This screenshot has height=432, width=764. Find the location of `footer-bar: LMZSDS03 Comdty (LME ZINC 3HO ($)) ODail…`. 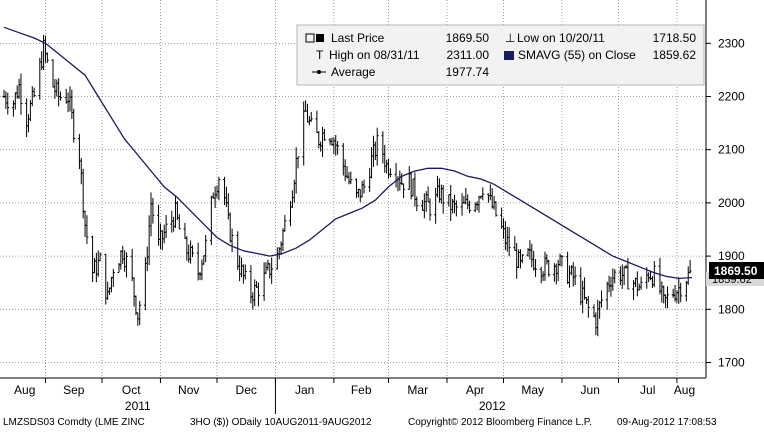

footer-bar: LMZSDS03 Comdty (LME ZINC 3HO ($)) ODail… is located at coordinates (382, 423).